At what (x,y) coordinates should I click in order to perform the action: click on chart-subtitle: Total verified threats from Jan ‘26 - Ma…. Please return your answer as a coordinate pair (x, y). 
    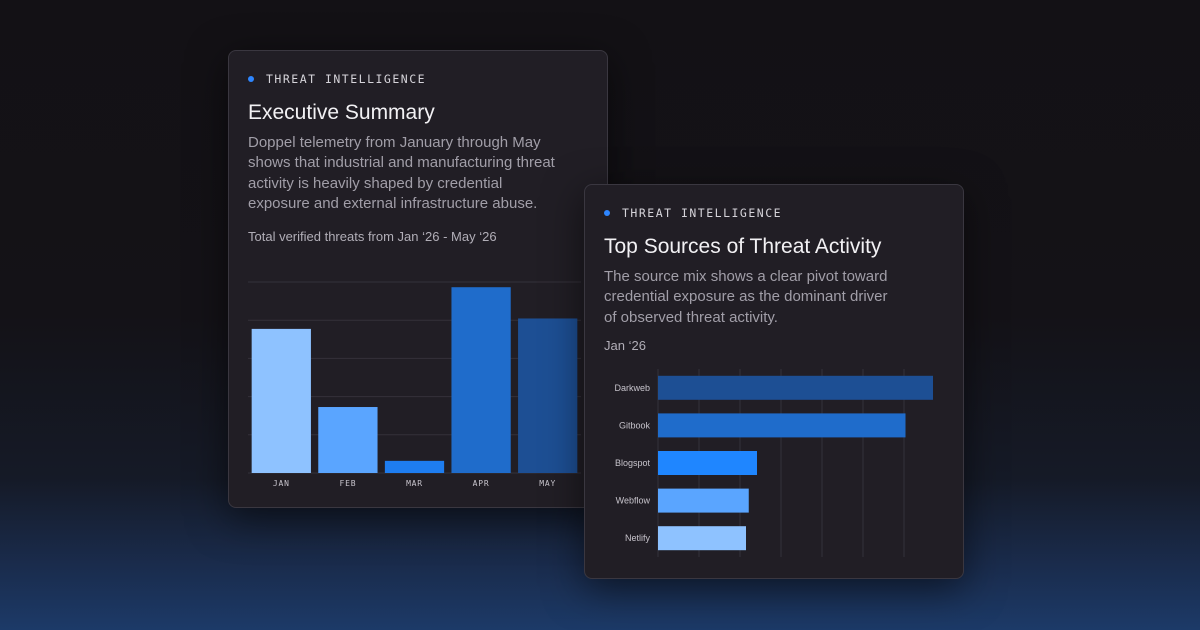
    Looking at the image, I should click on (372, 236).